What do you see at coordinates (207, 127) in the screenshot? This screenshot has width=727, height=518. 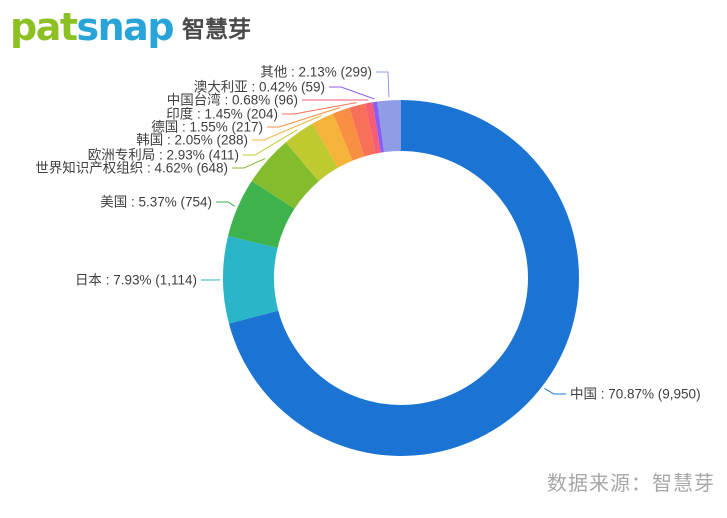 I see `slice-label-germany: 德国 : 1.55% (217)` at bounding box center [207, 127].